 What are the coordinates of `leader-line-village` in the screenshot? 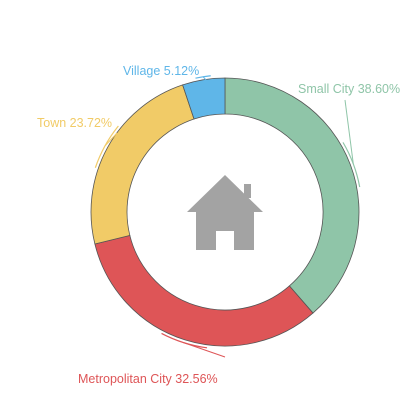 It's located at (205, 79).